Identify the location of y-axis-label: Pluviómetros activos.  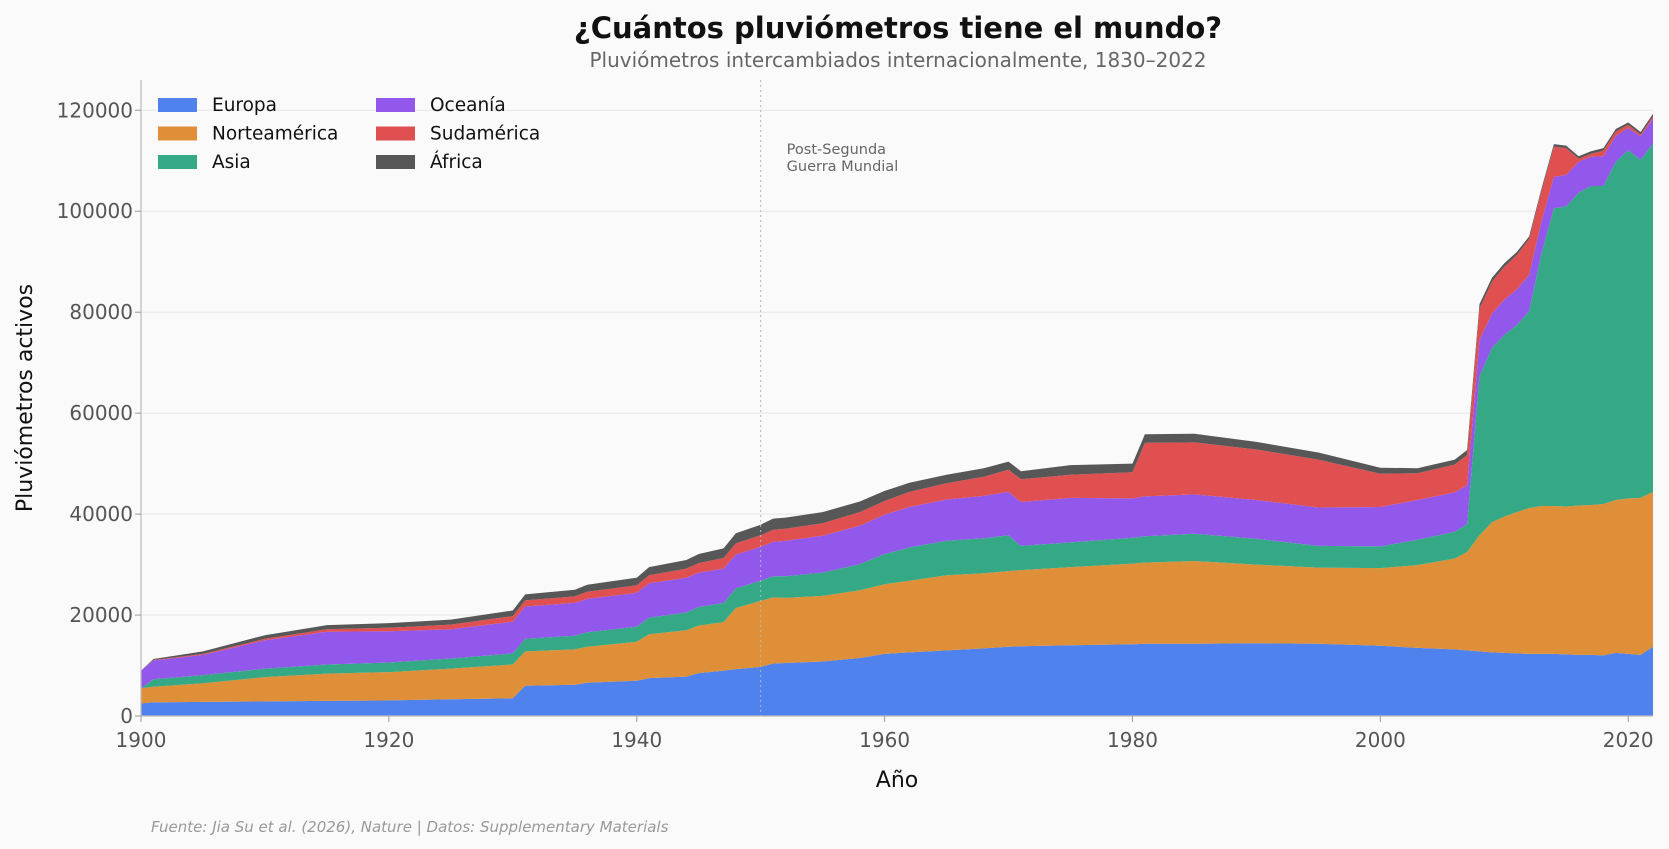
(25, 398).